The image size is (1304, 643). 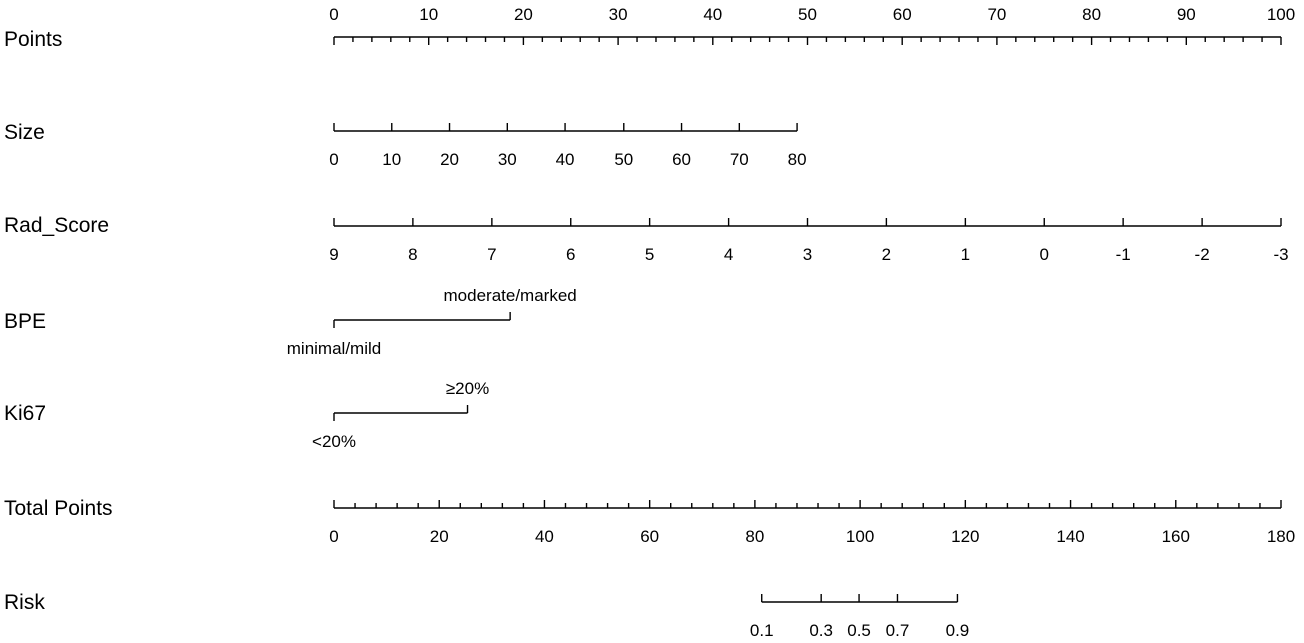 What do you see at coordinates (739, 159) in the screenshot?
I see `size-tick-label-70: 70` at bounding box center [739, 159].